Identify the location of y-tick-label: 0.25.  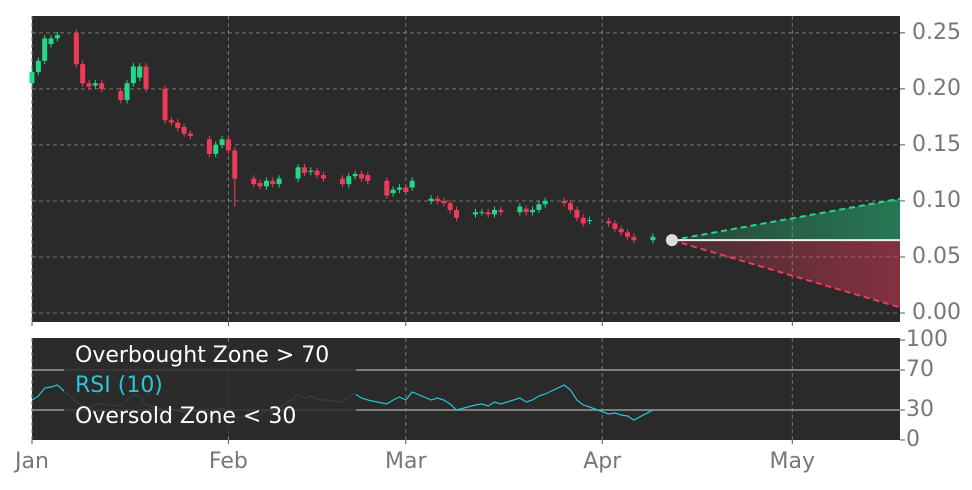
(936, 32).